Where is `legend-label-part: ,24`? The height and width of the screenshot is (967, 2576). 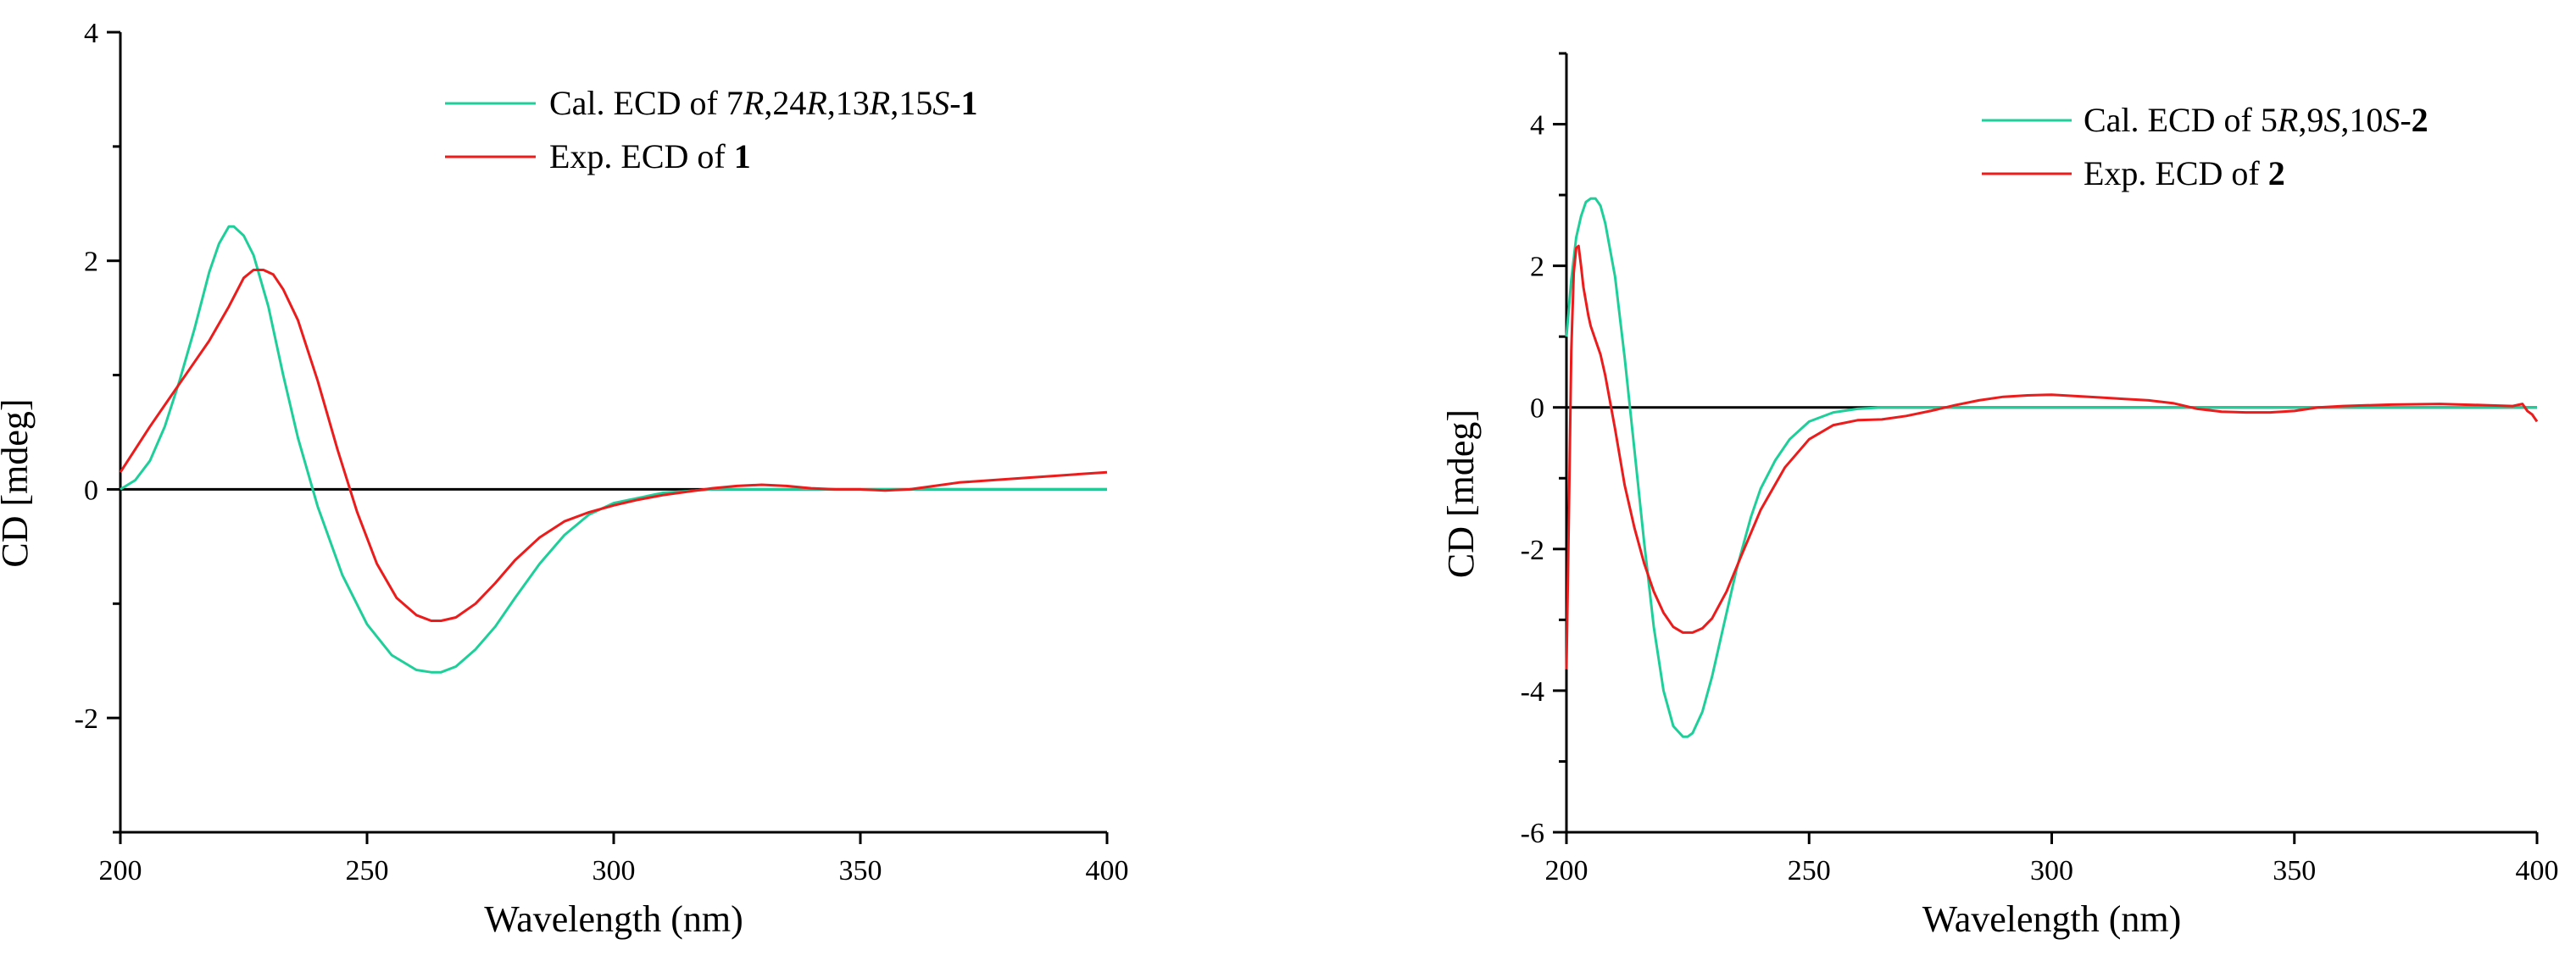 legend-label-part: ,24 is located at coordinates (785, 103).